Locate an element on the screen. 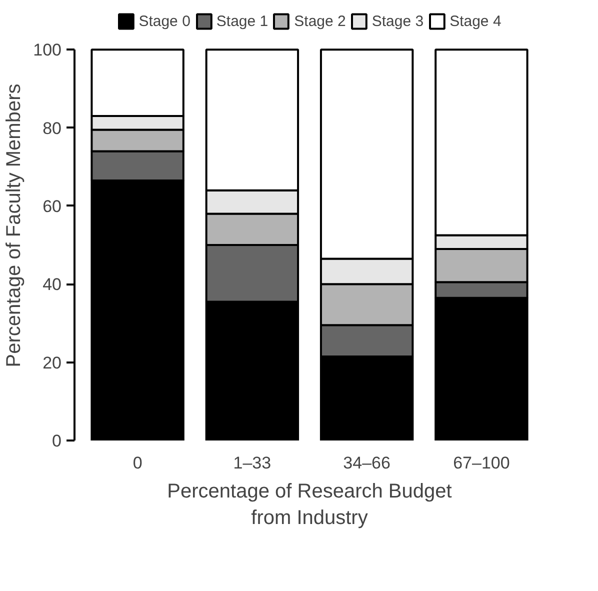 Image resolution: width=598 pixels, height=591 pixels. y-tick-label: 80 is located at coordinates (52, 128).